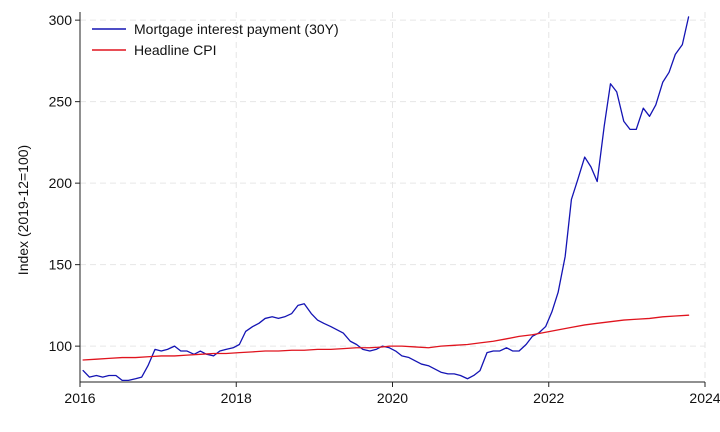  What do you see at coordinates (386, 337) in the screenshot?
I see `series-line-cpi` at bounding box center [386, 337].